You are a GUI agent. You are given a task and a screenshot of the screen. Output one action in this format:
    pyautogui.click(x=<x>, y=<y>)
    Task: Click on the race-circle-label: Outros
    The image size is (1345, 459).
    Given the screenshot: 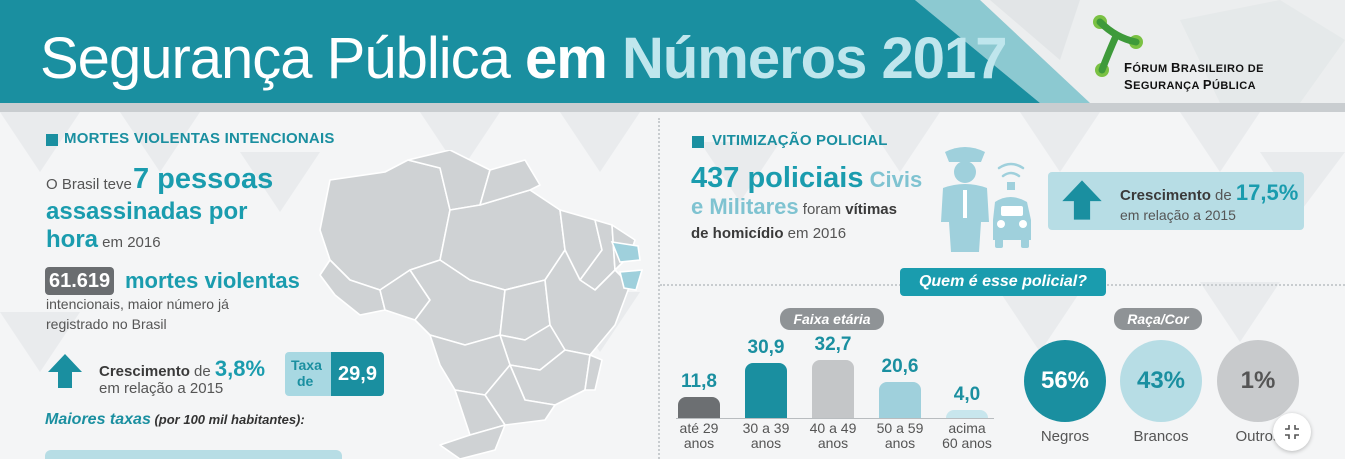 What is the action you would take?
    pyautogui.click(x=1258, y=436)
    